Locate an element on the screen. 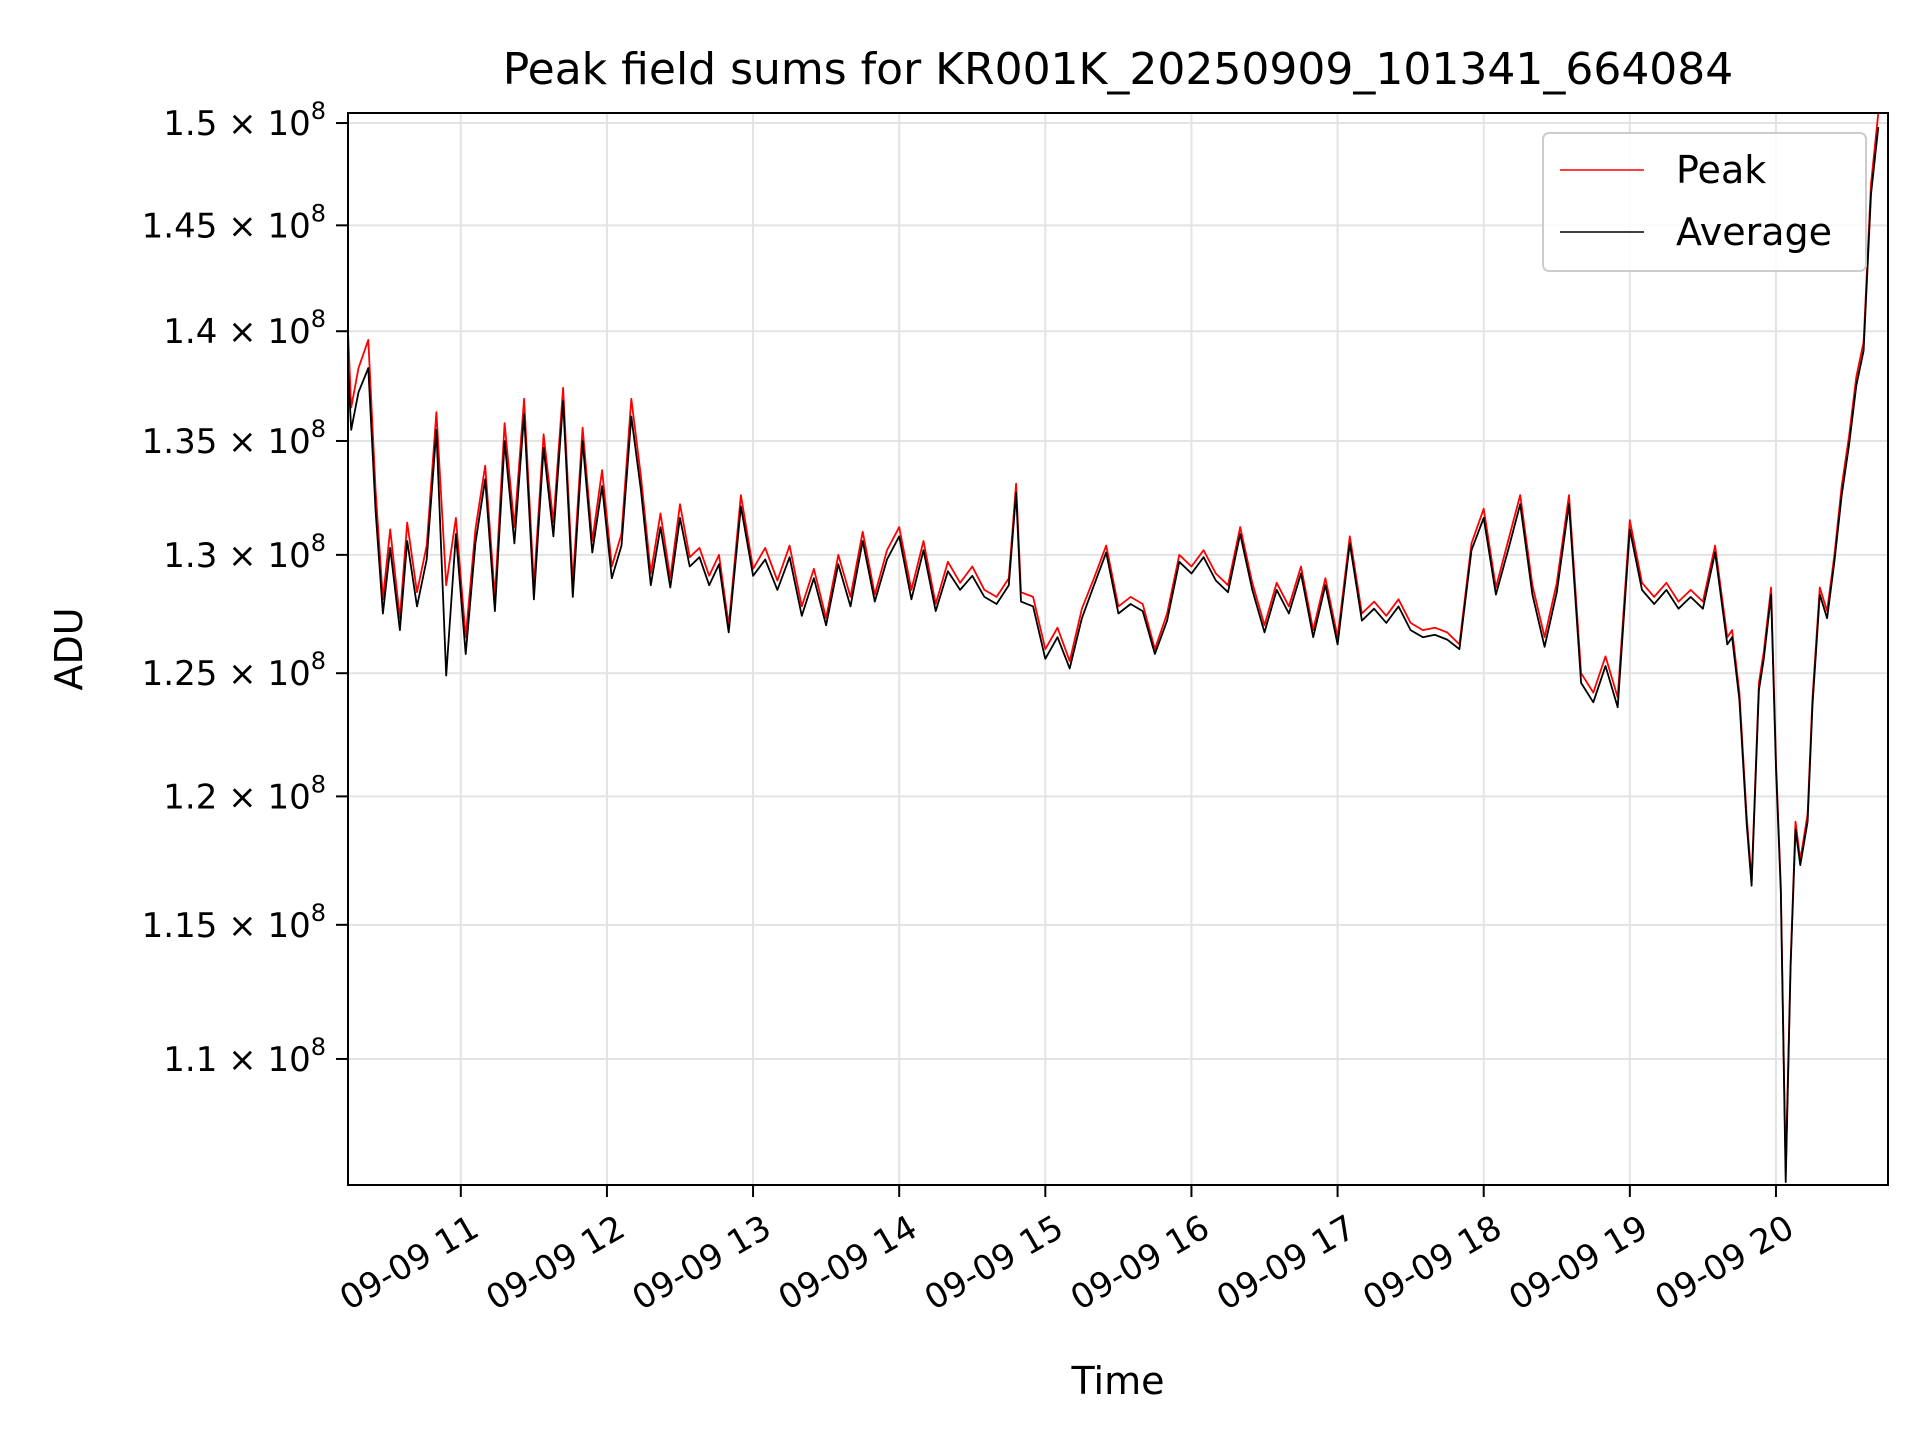 The image size is (1920, 1440). y-tick-label: 1.2 × 10⁸ is located at coordinates (244, 793).